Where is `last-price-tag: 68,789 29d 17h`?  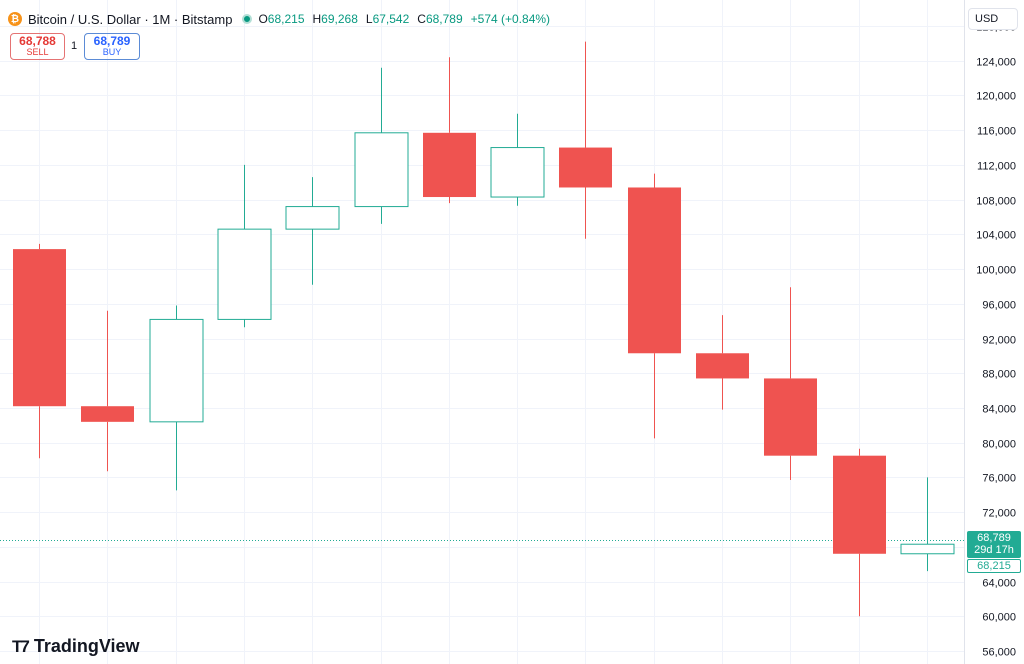 last-price-tag: 68,789 29d 17h is located at coordinates (994, 544).